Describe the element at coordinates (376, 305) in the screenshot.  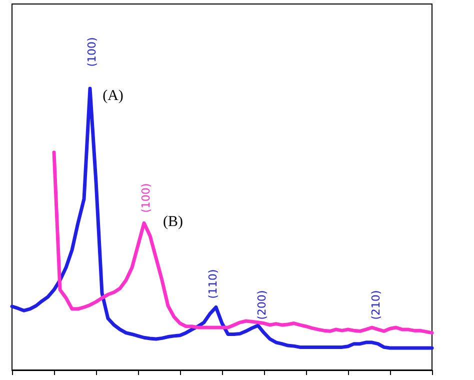
I see `annotation: (210)` at that location.